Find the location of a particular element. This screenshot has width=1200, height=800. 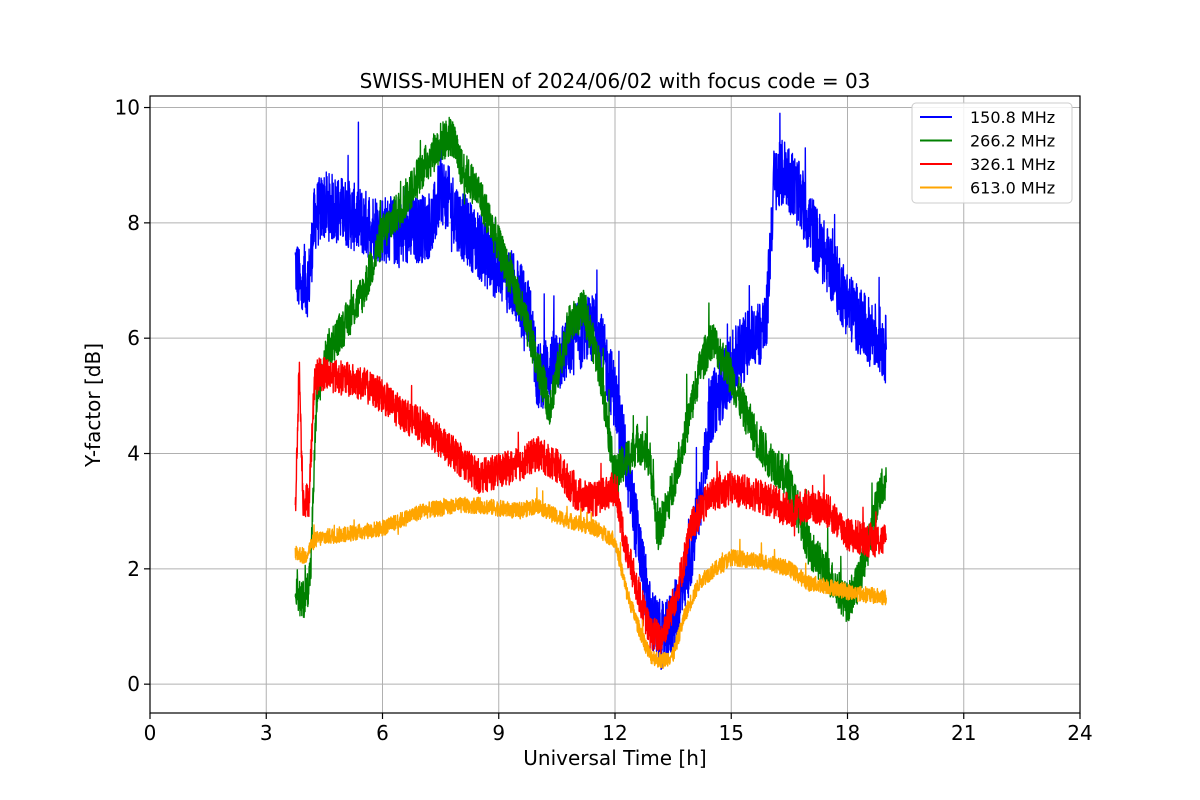

legend: 150.8 MHz 266.2 MHz 326.1 MHz 613.0 MHz is located at coordinates (992, 153).